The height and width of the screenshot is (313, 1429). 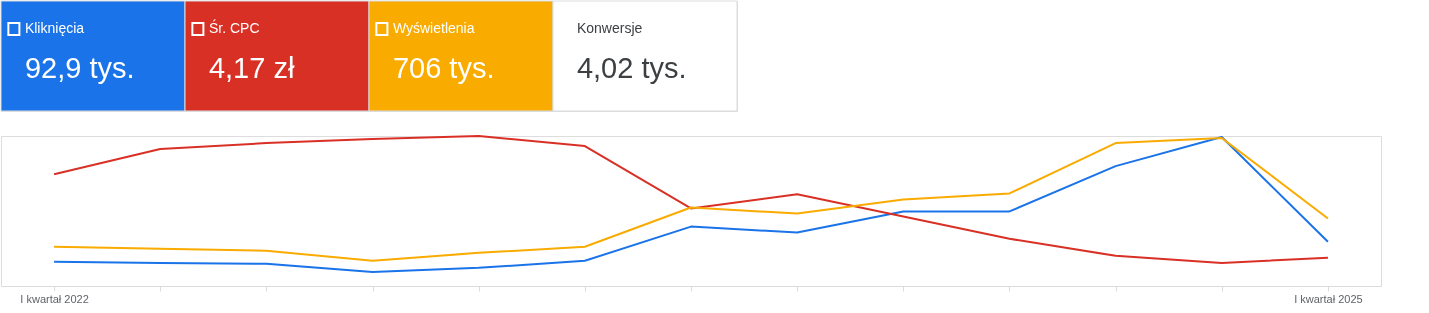 What do you see at coordinates (433, 28) in the screenshot?
I see `legend-label: Wyświetlenia` at bounding box center [433, 28].